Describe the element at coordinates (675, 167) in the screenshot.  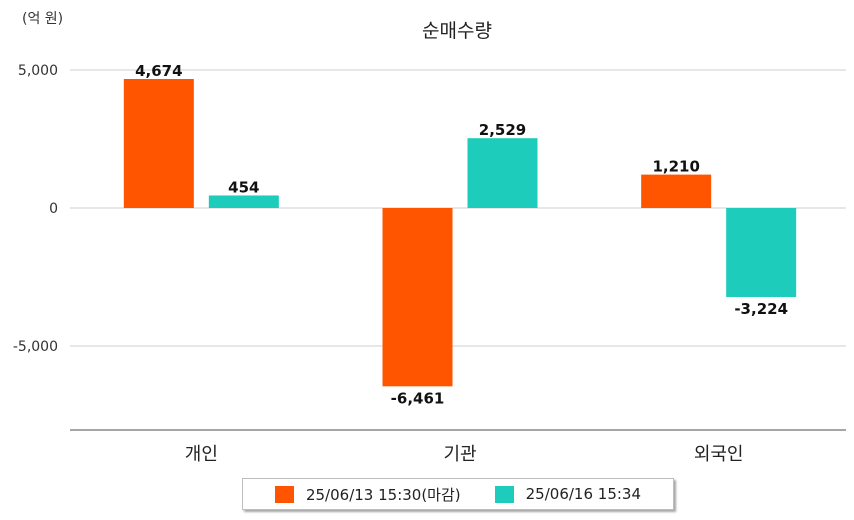
I see `data-label: 1,210` at that location.